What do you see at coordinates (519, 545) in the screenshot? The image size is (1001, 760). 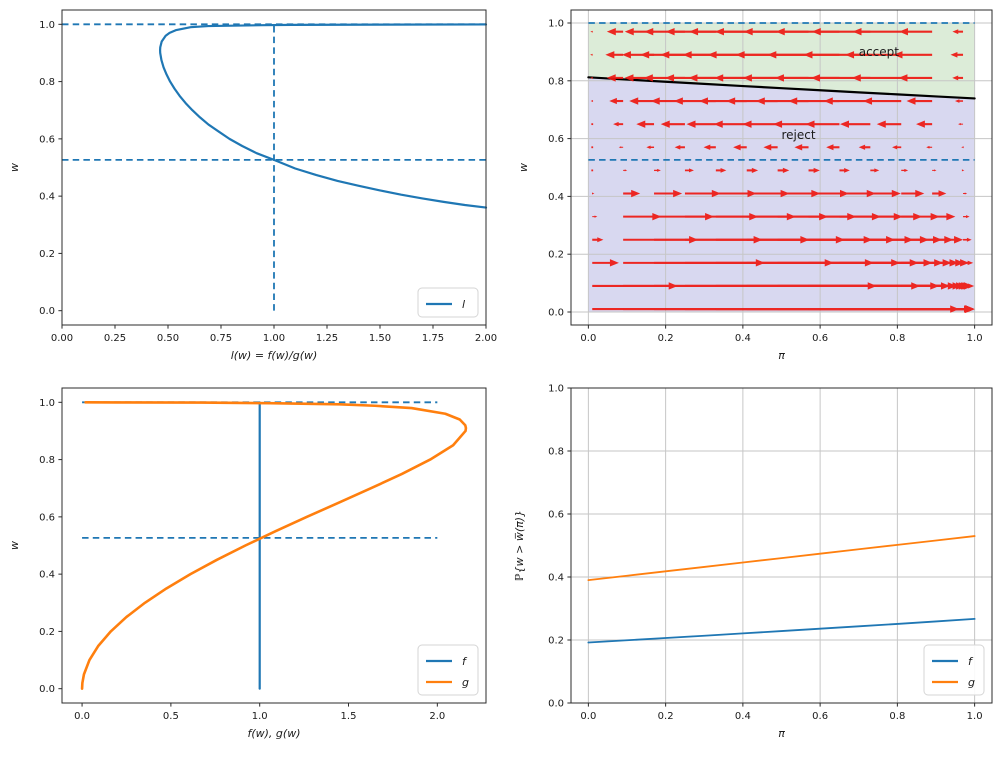 I see `y-axis-label: ℙ{w > w̅(π)}` at bounding box center [519, 545].